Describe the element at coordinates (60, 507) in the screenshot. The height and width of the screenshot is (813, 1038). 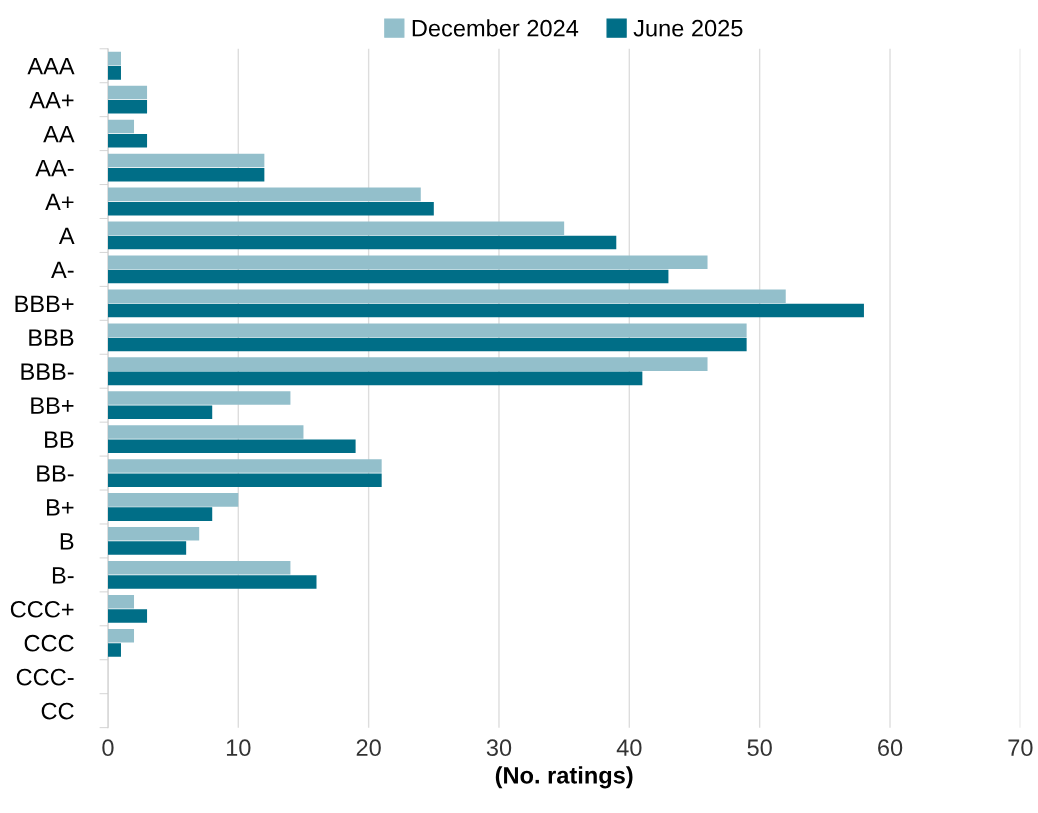
I see `y-tick-label: B+` at that location.